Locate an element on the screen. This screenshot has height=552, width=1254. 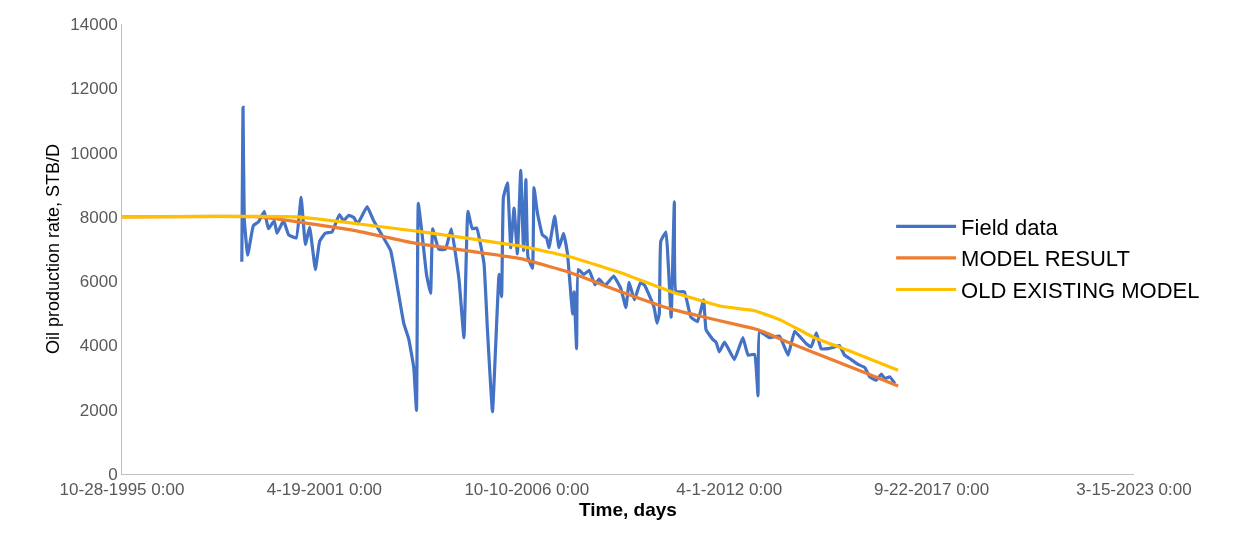
x-axis-title: Time, days is located at coordinates (628, 510).